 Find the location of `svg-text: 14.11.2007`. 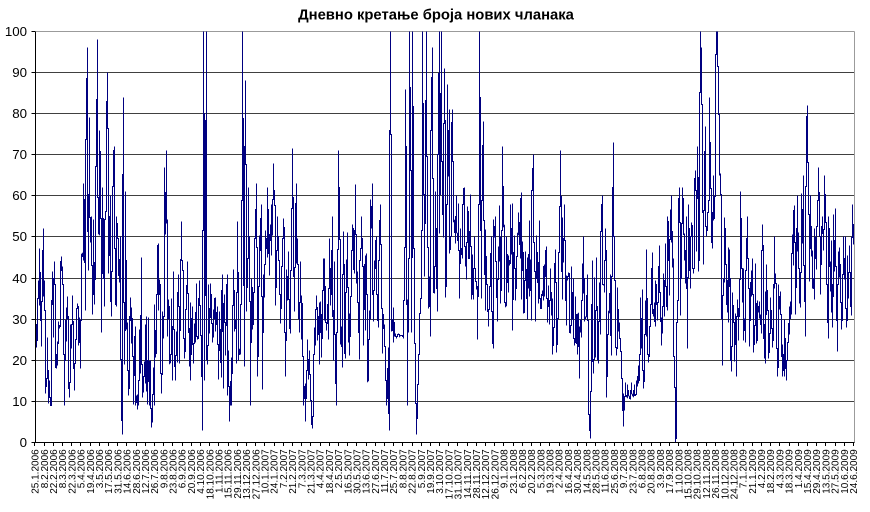

svg-text: 14.11.2007 is located at coordinates (468, 474).